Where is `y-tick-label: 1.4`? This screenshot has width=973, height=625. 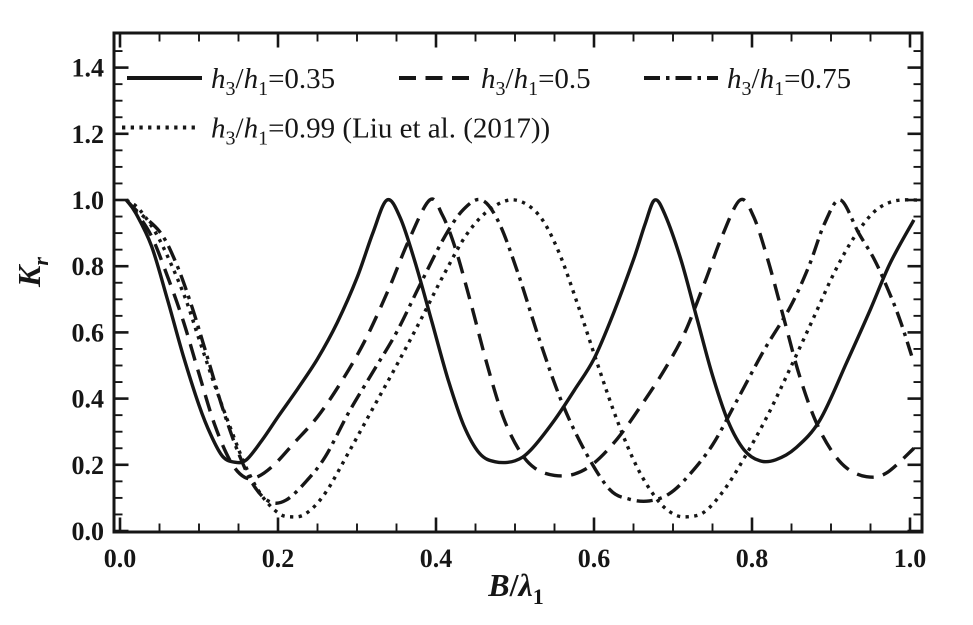
y-tick-label: 1.4 is located at coordinates (88, 68).